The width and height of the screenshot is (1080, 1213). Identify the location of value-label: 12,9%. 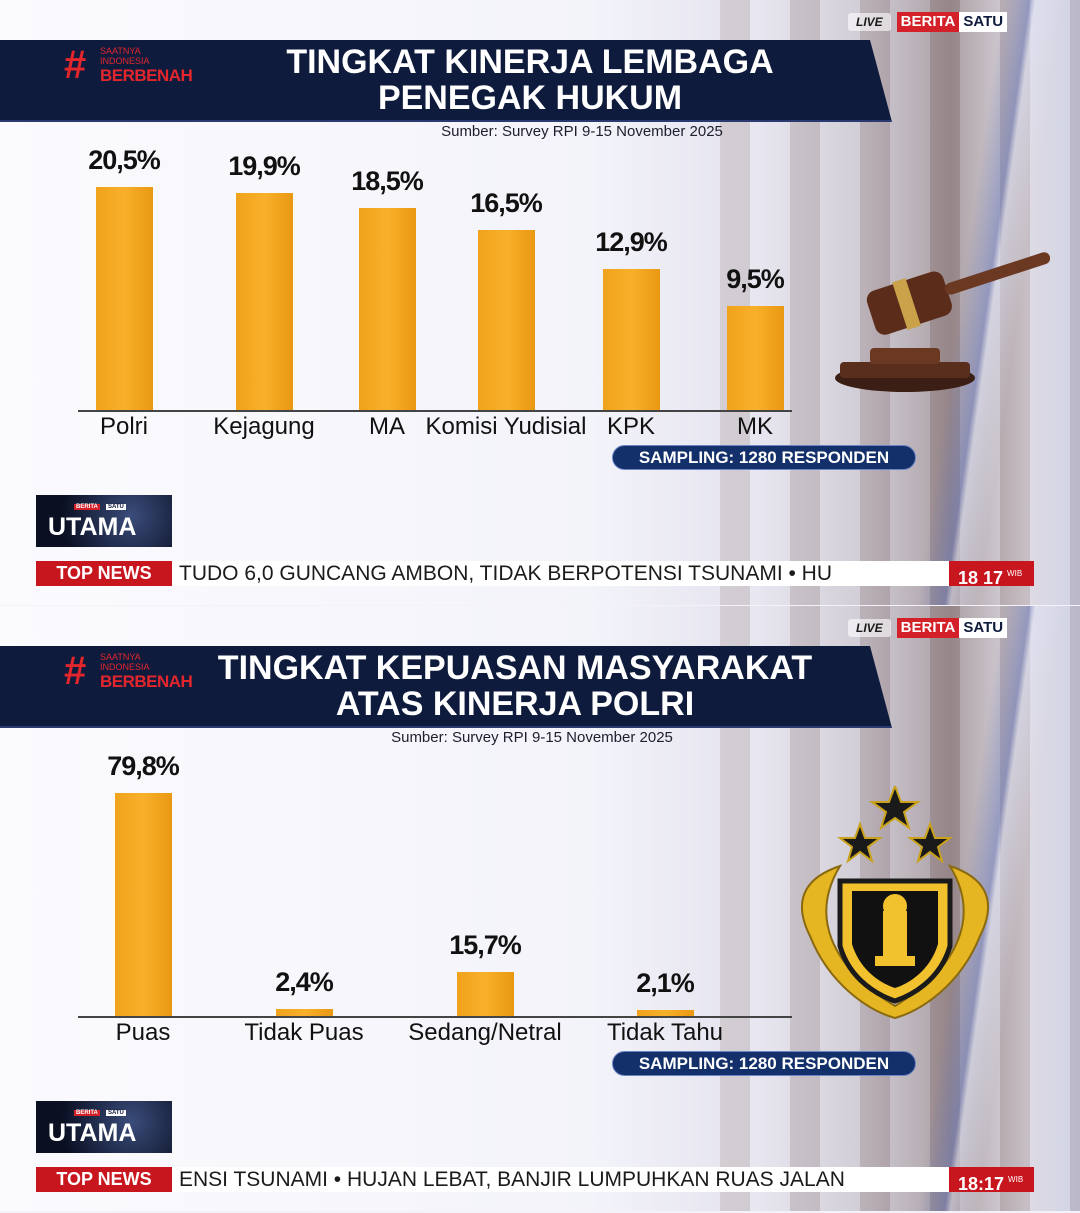
(631, 242).